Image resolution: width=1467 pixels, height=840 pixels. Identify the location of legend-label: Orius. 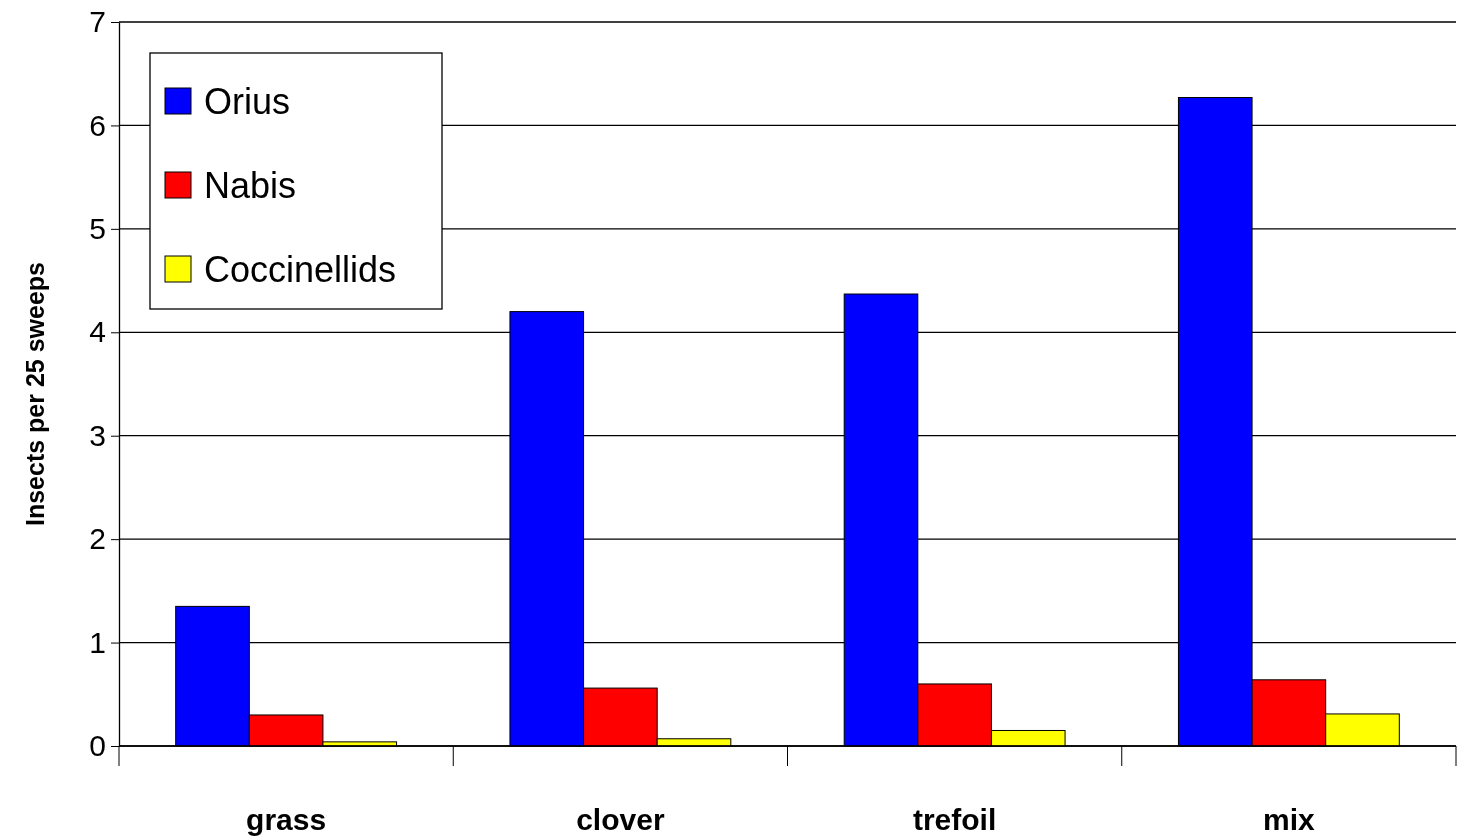
(247, 101).